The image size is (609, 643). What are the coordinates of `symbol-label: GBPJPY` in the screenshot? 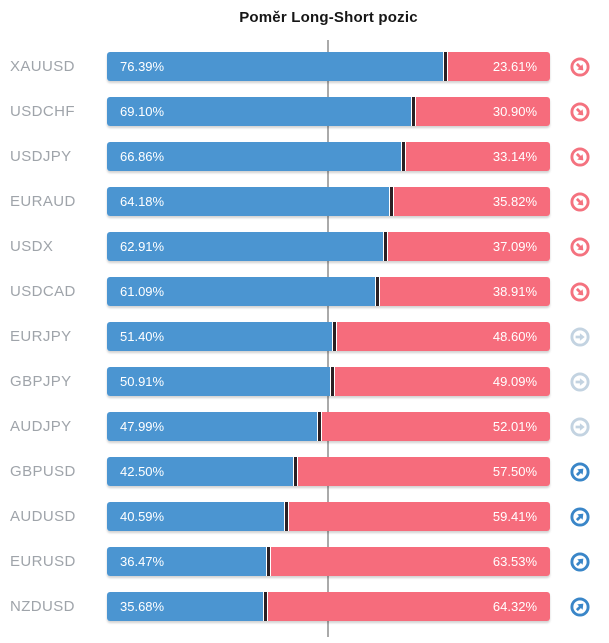 It's located at (41, 381).